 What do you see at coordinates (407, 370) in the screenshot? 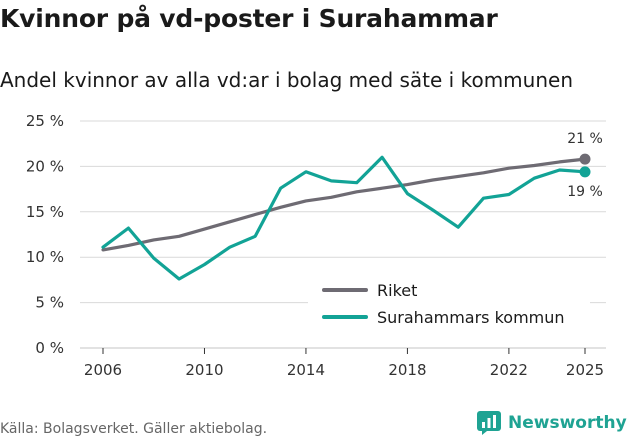
I see `x-tick-label: 2018` at bounding box center [407, 370].